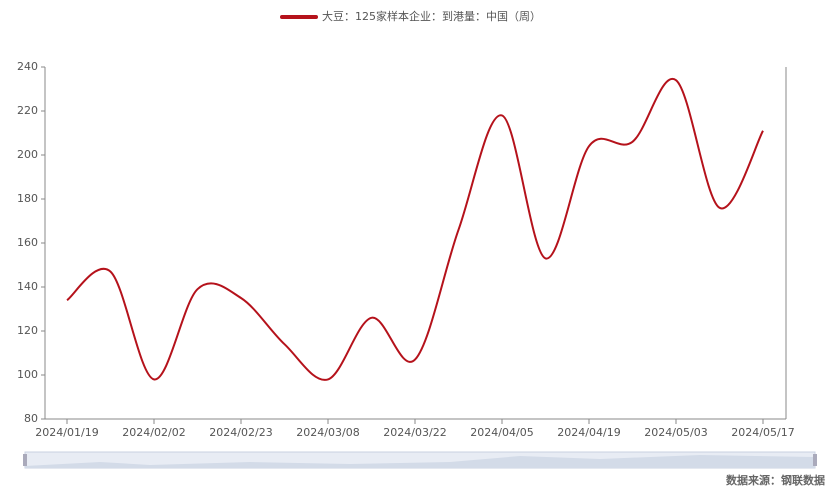 The image size is (830, 494). What do you see at coordinates (775, 480) in the screenshot?
I see `source: 数据来源：钢联数据` at bounding box center [775, 480].